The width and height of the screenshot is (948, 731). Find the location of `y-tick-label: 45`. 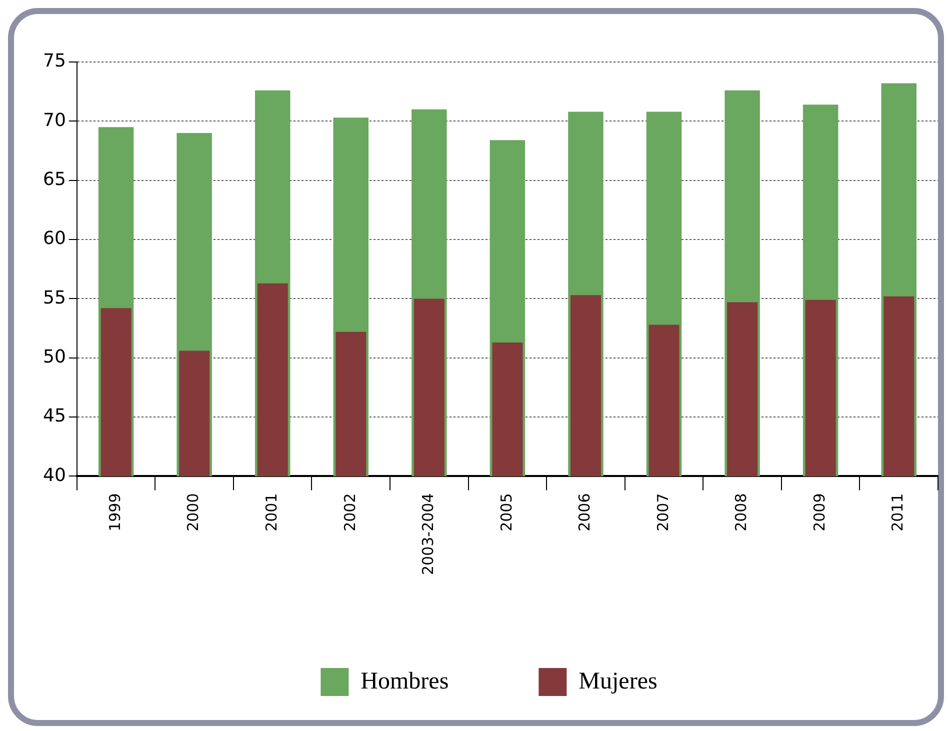

y-tick-label: 45 is located at coordinates (54, 416).